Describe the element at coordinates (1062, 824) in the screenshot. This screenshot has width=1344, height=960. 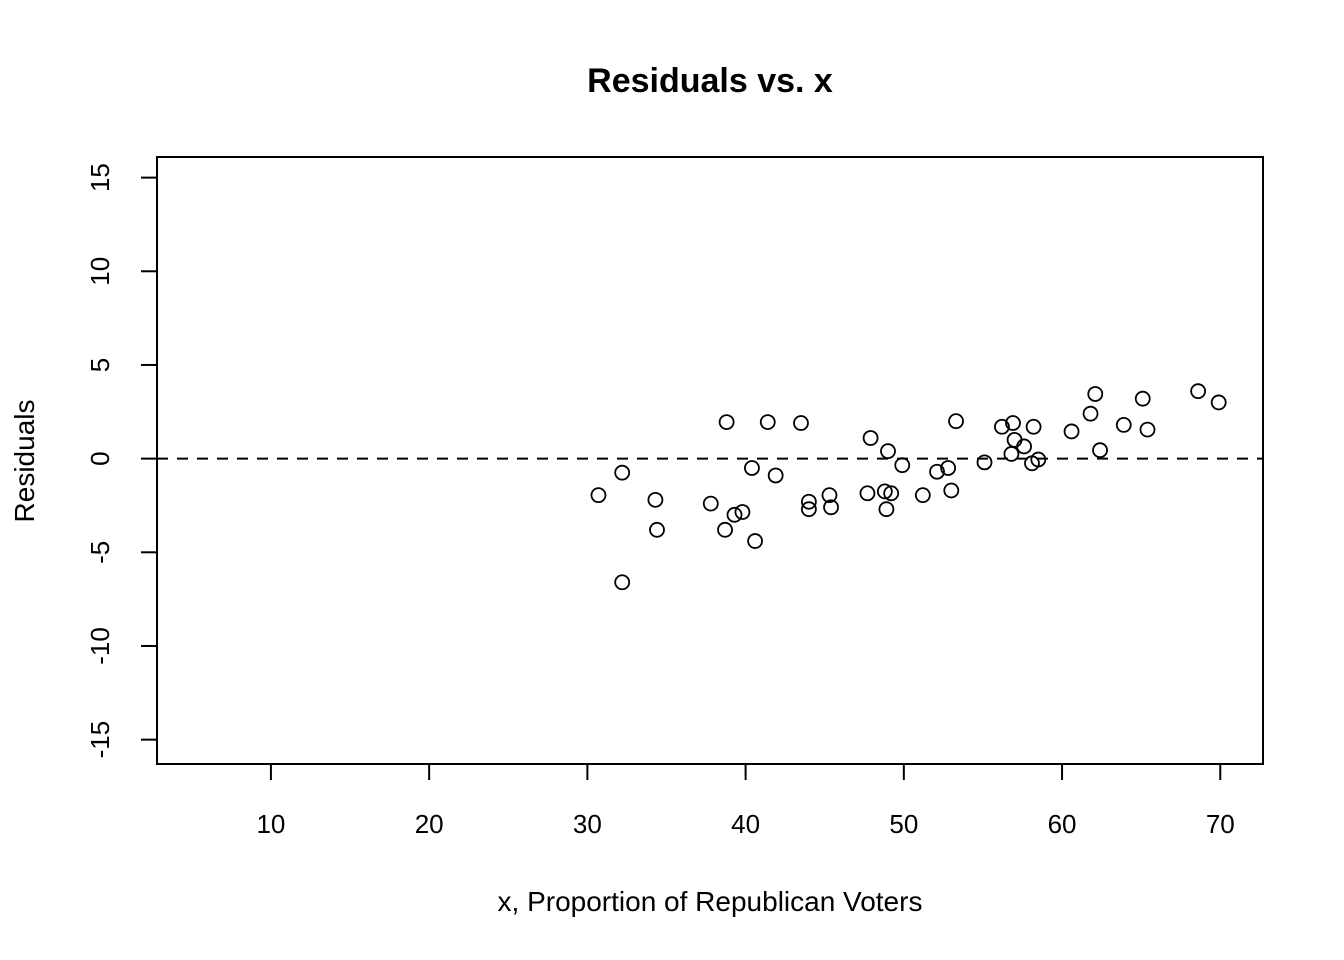
I see `x-tick-label: 60` at that location.